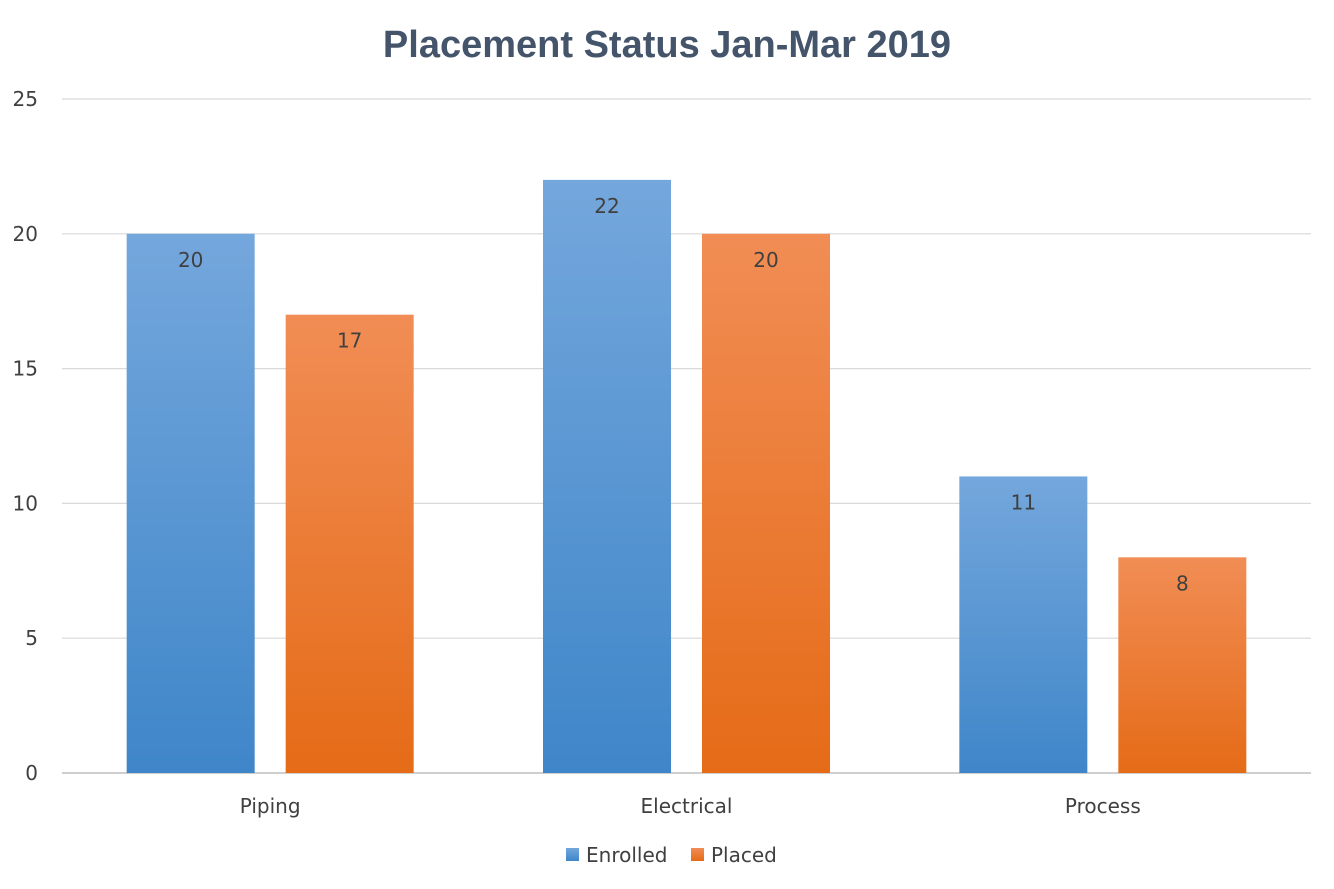 Image resolution: width=1334 pixels, height=889 pixels. What do you see at coordinates (1182, 665) in the screenshot?
I see `bar-placed-process` at bounding box center [1182, 665].